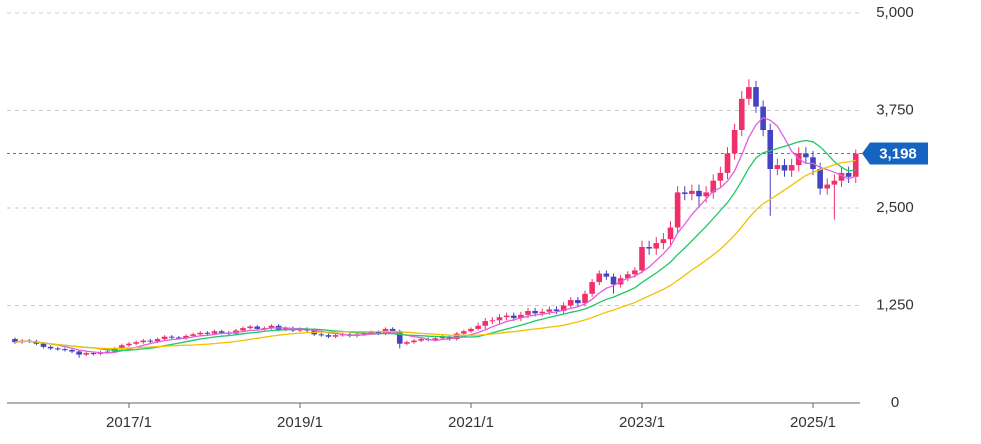 Image resolution: width=981 pixels, height=444 pixels. What do you see at coordinates (895, 304) in the screenshot?
I see `y-tick-label: 1,250` at bounding box center [895, 304].